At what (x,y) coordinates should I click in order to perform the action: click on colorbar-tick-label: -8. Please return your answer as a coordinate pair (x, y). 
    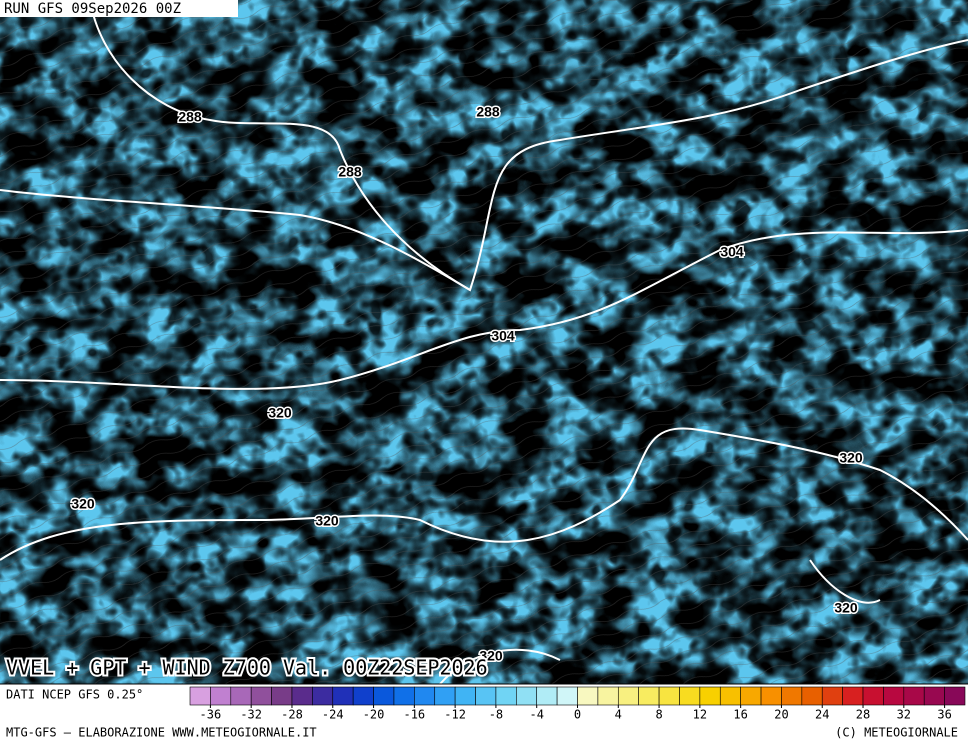
    Looking at the image, I should click on (496, 715).